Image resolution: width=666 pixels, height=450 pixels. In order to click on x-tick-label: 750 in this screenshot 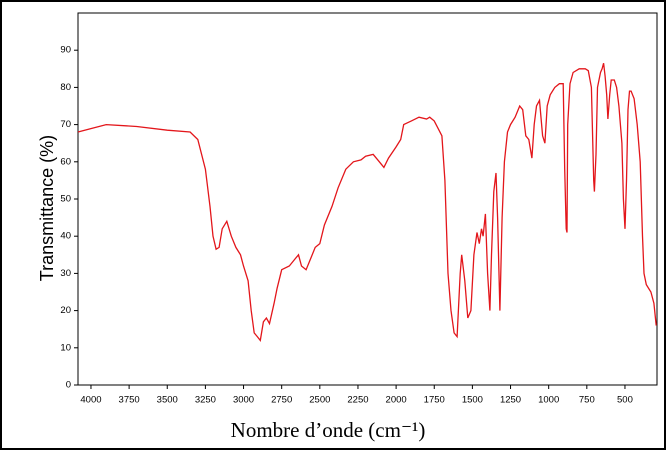, I will do `click(587, 400)`.